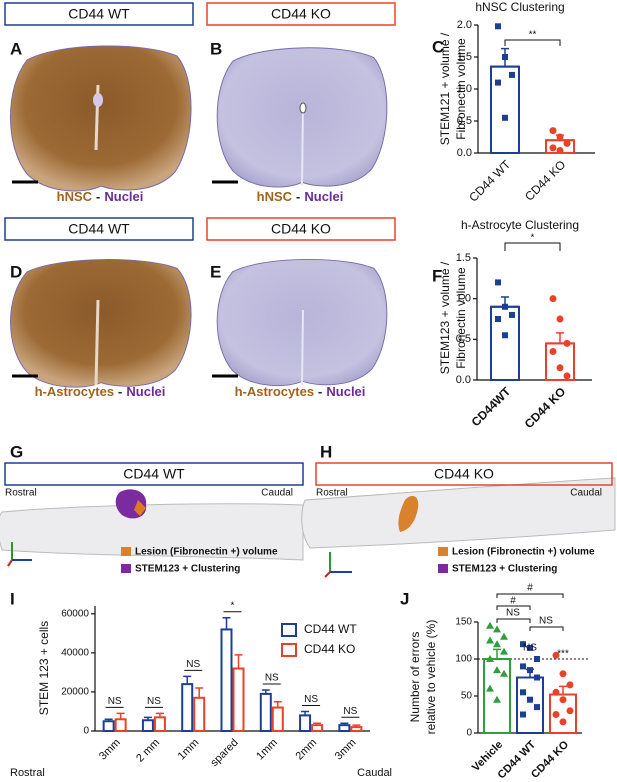 The image size is (617, 782). Describe the element at coordinates (461, 318) in the screenshot. I see `y-axis-label: Fibronectin volume` at that location.